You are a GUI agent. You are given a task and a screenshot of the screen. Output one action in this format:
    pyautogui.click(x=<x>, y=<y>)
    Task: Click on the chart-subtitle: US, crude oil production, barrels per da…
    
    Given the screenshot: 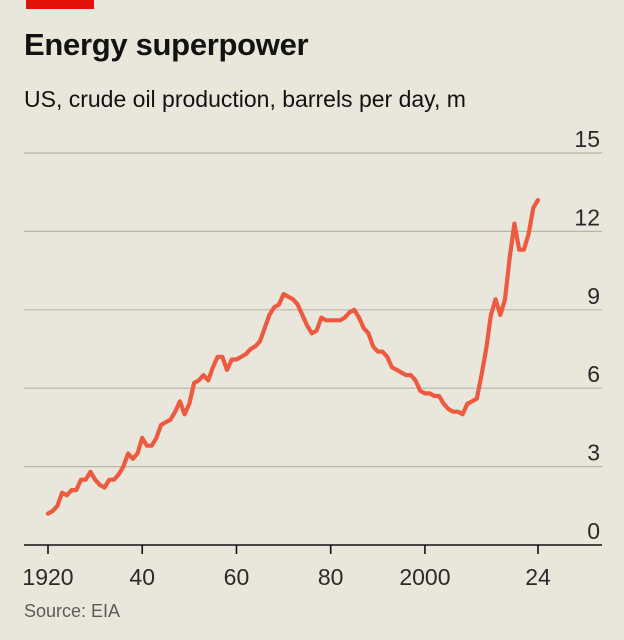 What is the action you would take?
    pyautogui.click(x=245, y=99)
    